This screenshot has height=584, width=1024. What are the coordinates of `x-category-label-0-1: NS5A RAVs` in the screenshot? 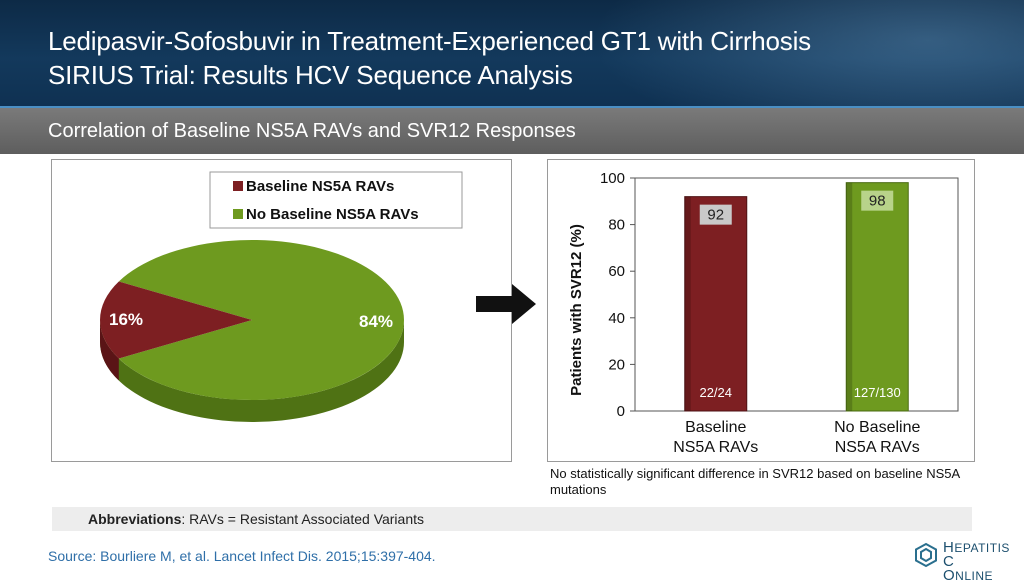 It's located at (715, 447).